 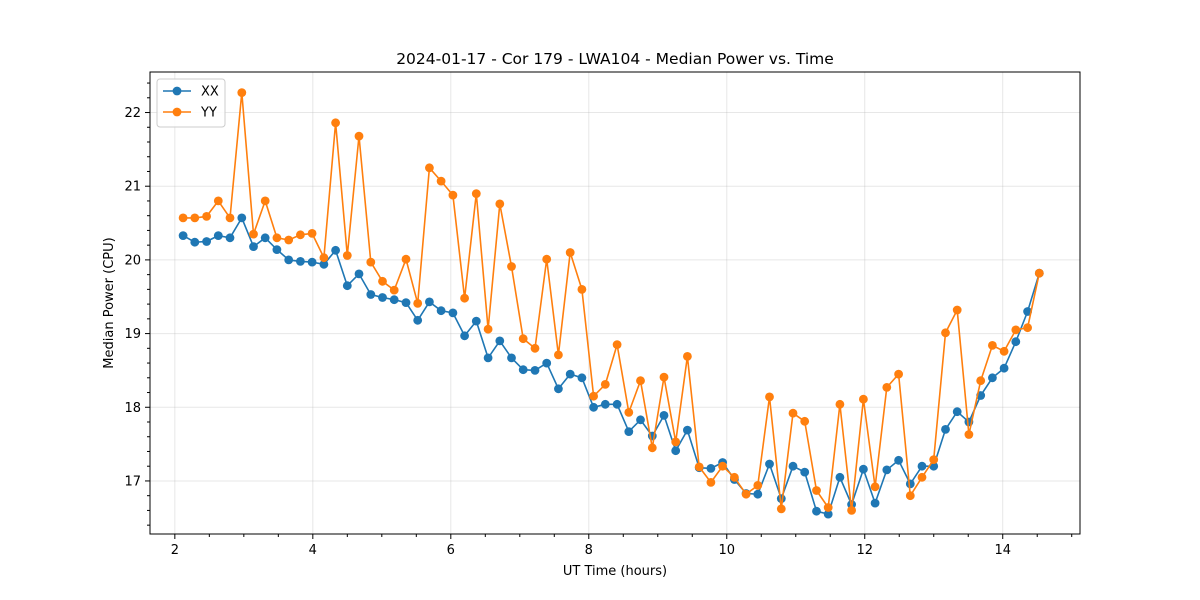 What do you see at coordinates (864, 550) in the screenshot?
I see `x-tick-label: 12` at bounding box center [864, 550].